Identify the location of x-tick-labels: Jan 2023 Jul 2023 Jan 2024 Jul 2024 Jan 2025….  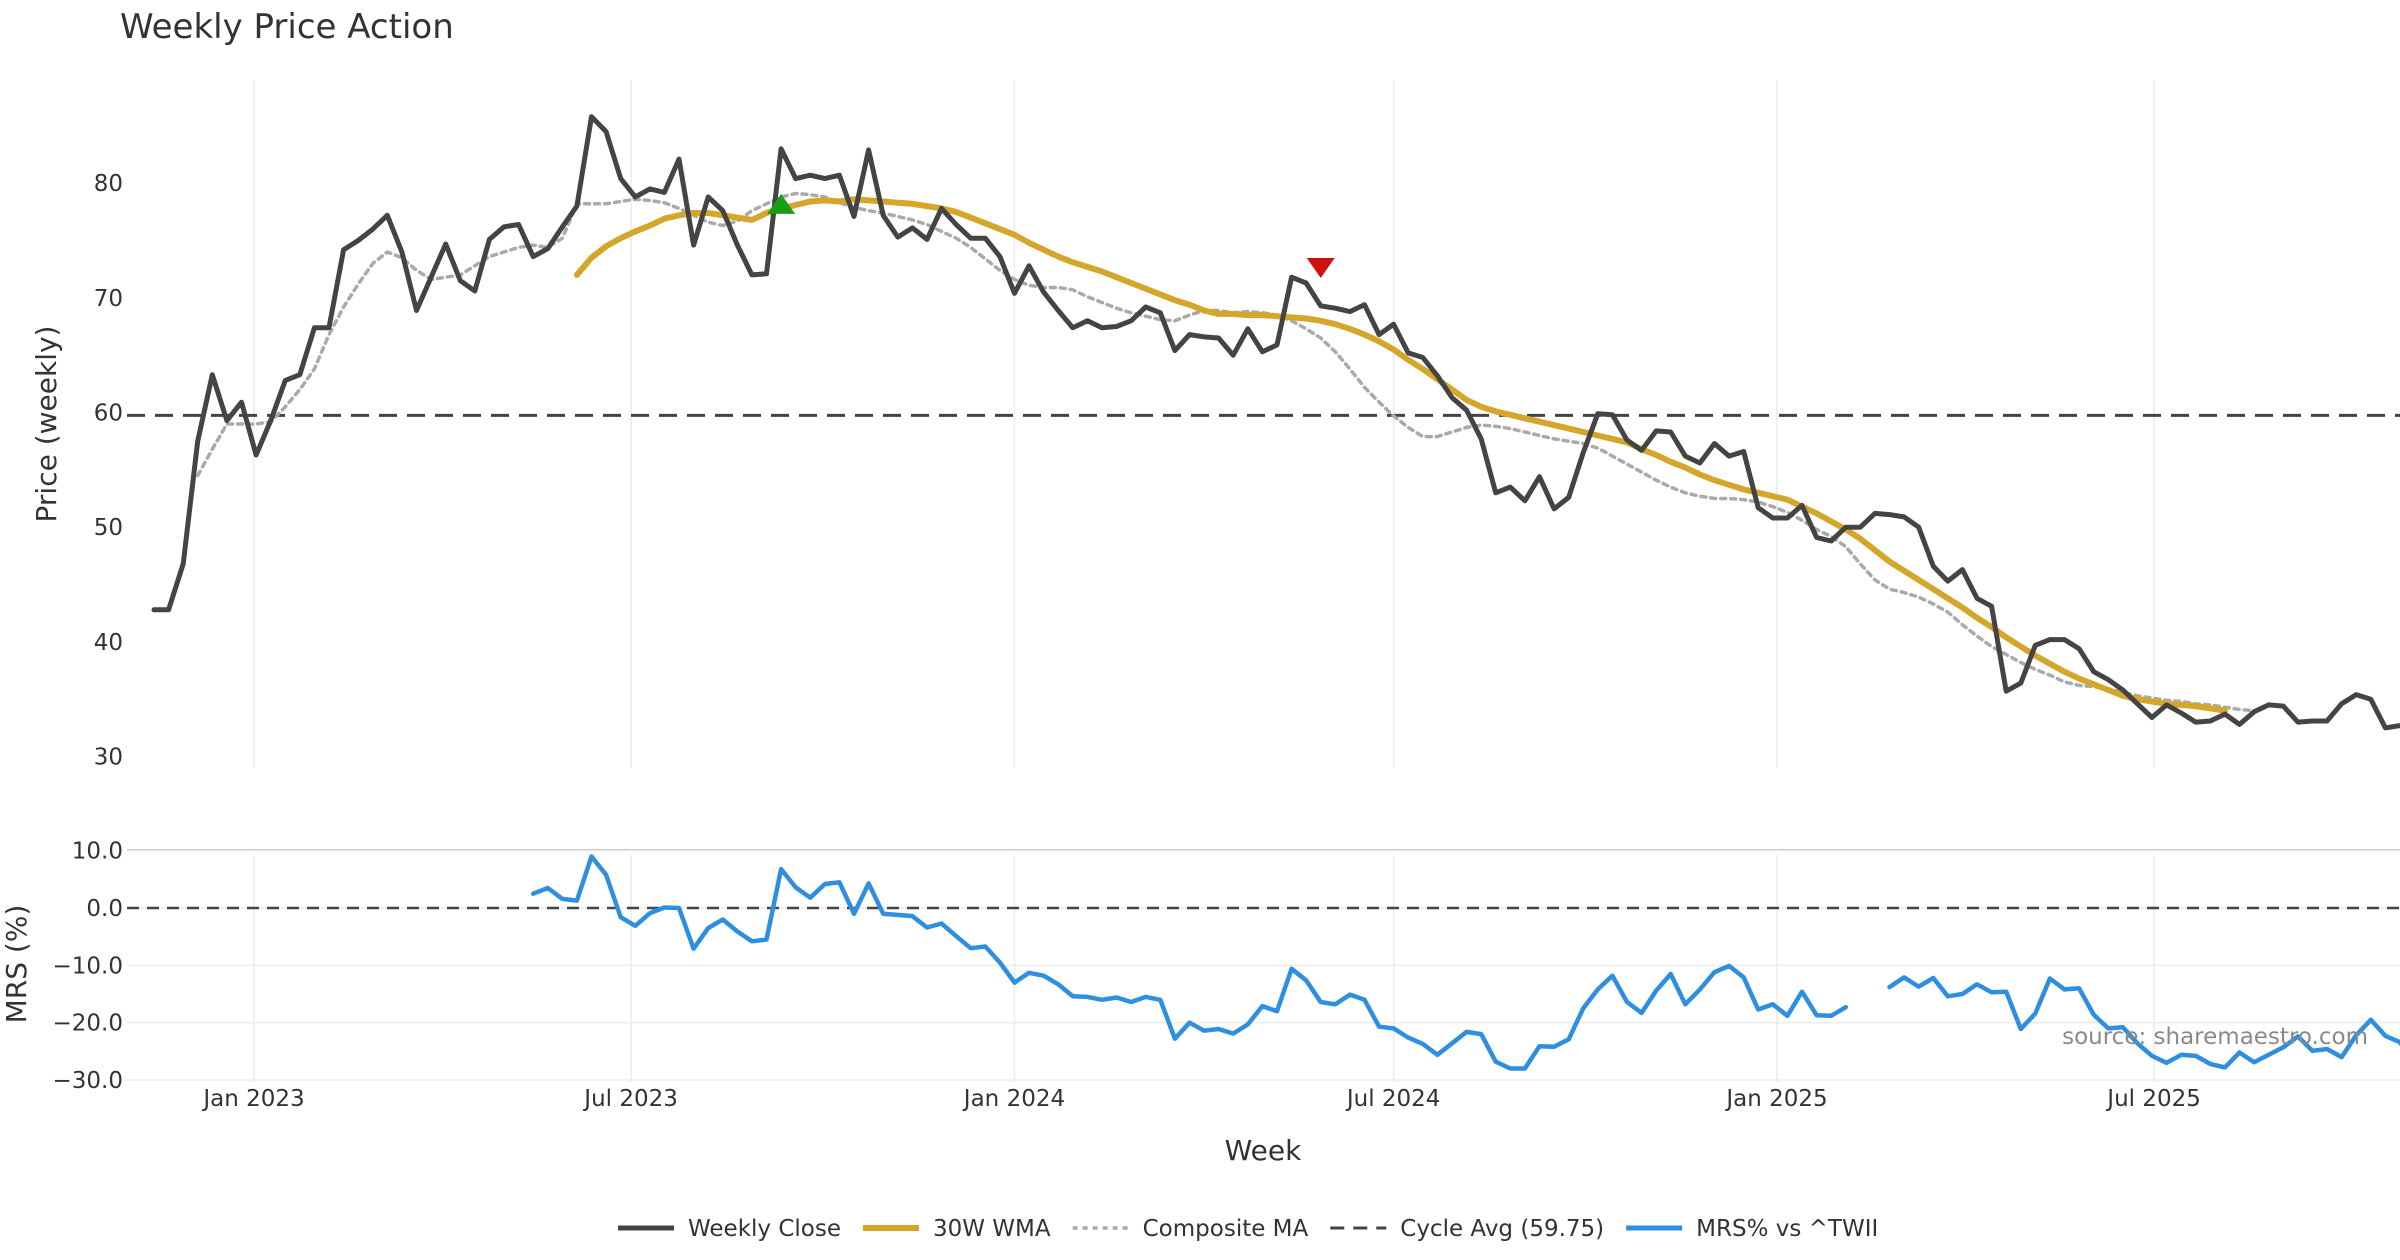
(1201, 1099).